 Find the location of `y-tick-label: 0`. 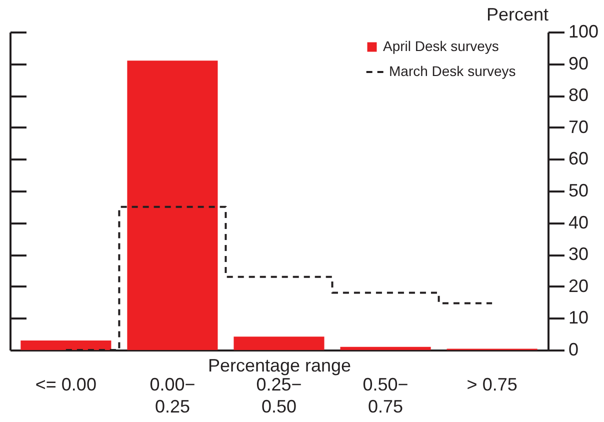

y-tick-label: 0 is located at coordinates (573, 350).